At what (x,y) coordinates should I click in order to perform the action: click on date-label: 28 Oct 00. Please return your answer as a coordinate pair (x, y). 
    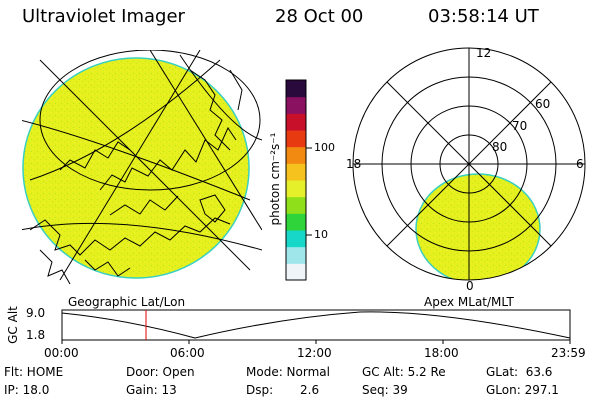
    Looking at the image, I should click on (319, 16).